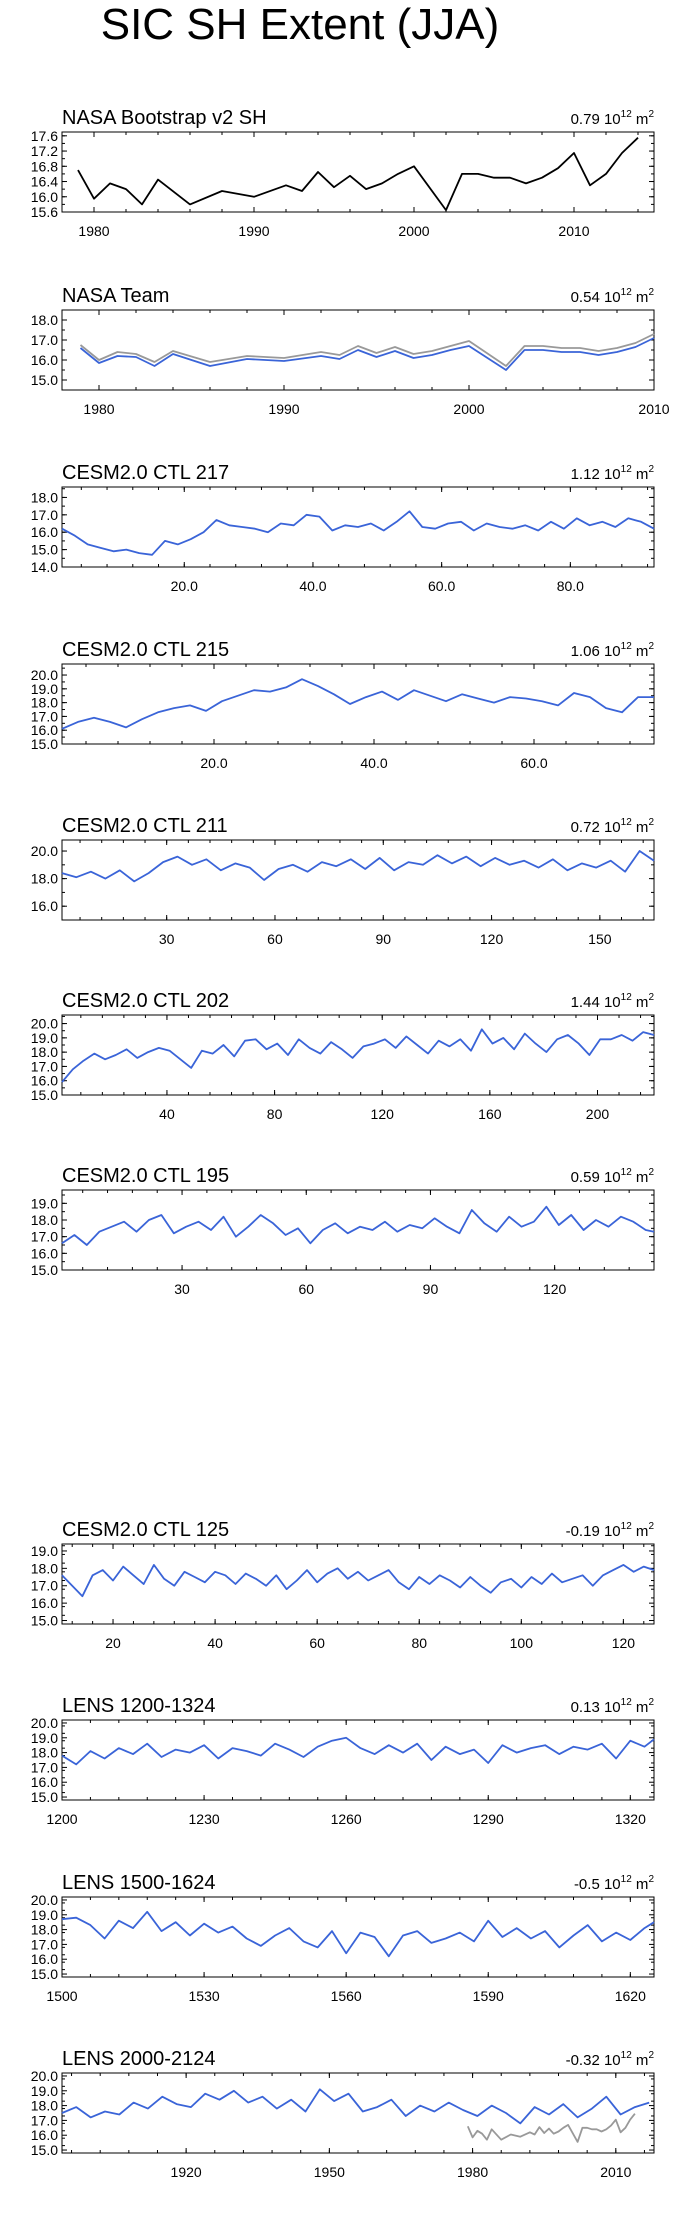  What do you see at coordinates (186, 2172) in the screenshot?
I see `x-tick-label: 1920` at bounding box center [186, 2172].